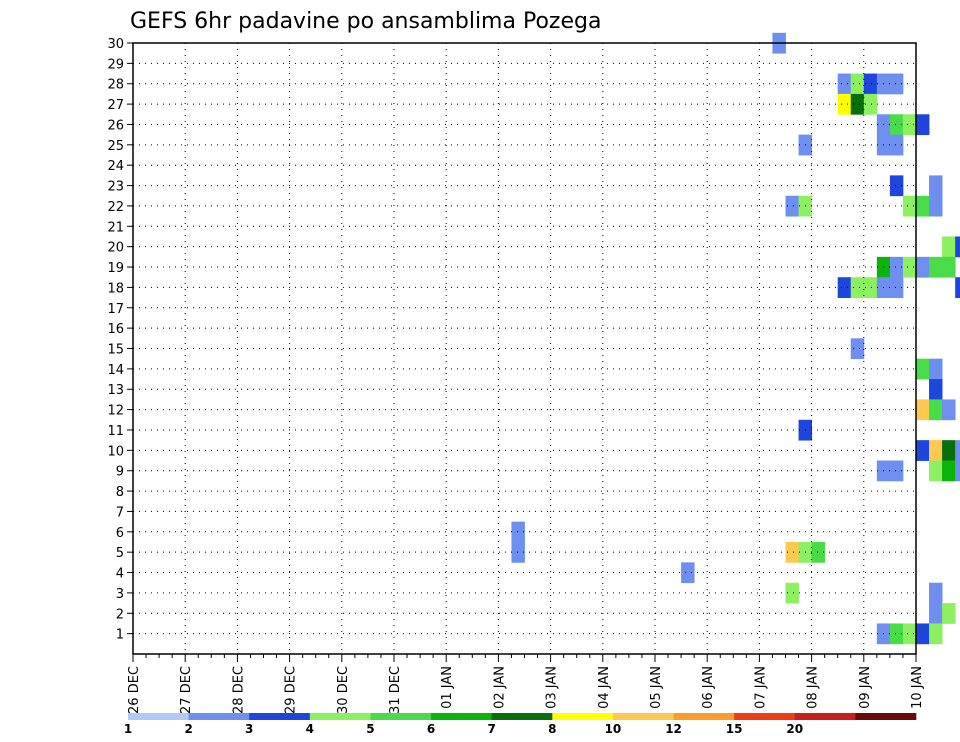 This screenshot has width=960, height=742. I want to click on y-tick-label: 6, so click(120, 533).